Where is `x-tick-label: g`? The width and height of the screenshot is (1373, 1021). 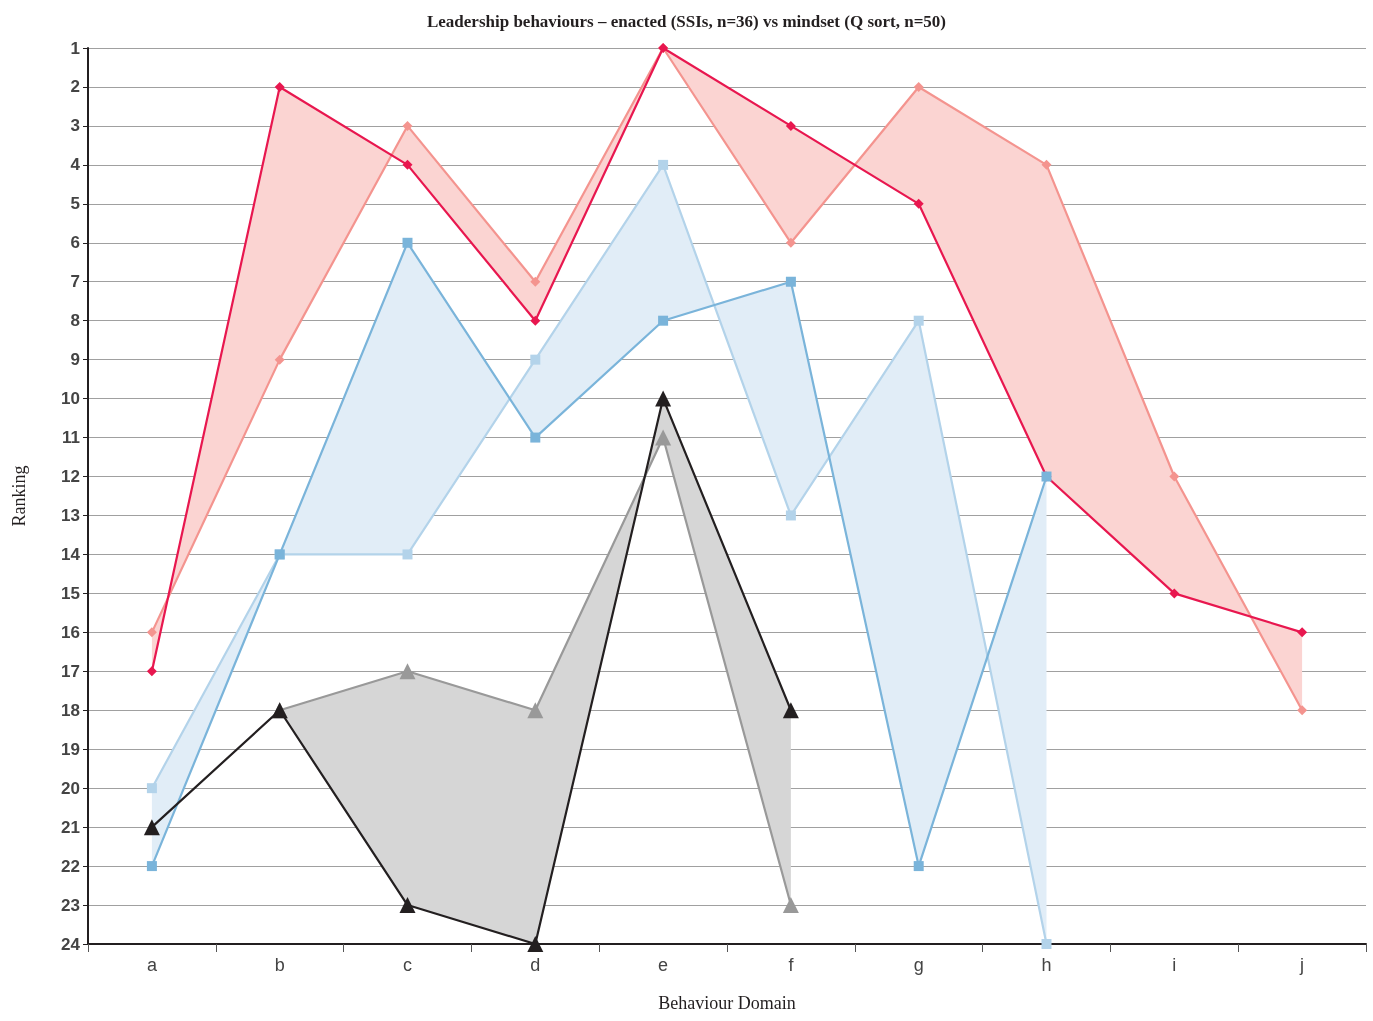 x-tick-label: g is located at coordinates (918, 965).